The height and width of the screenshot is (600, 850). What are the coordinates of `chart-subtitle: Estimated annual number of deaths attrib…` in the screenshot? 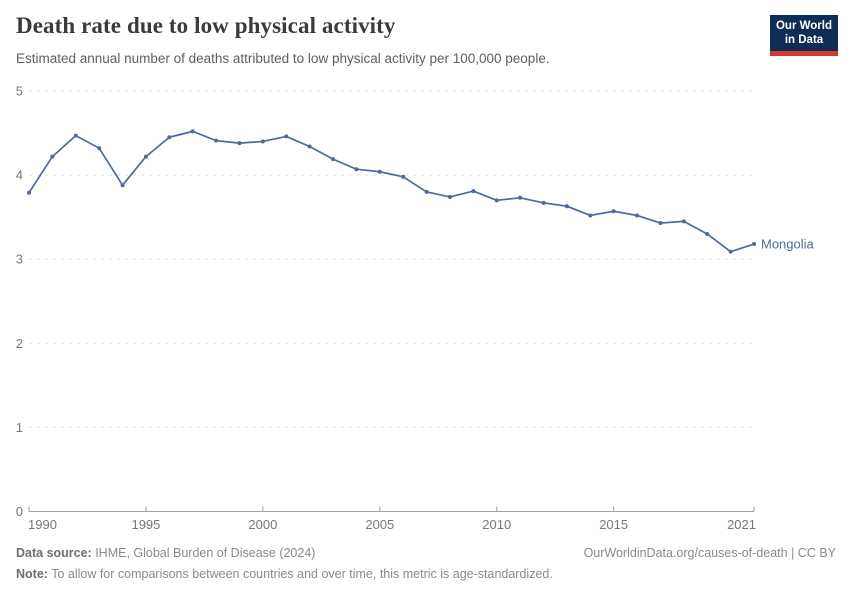 It's located at (283, 58).